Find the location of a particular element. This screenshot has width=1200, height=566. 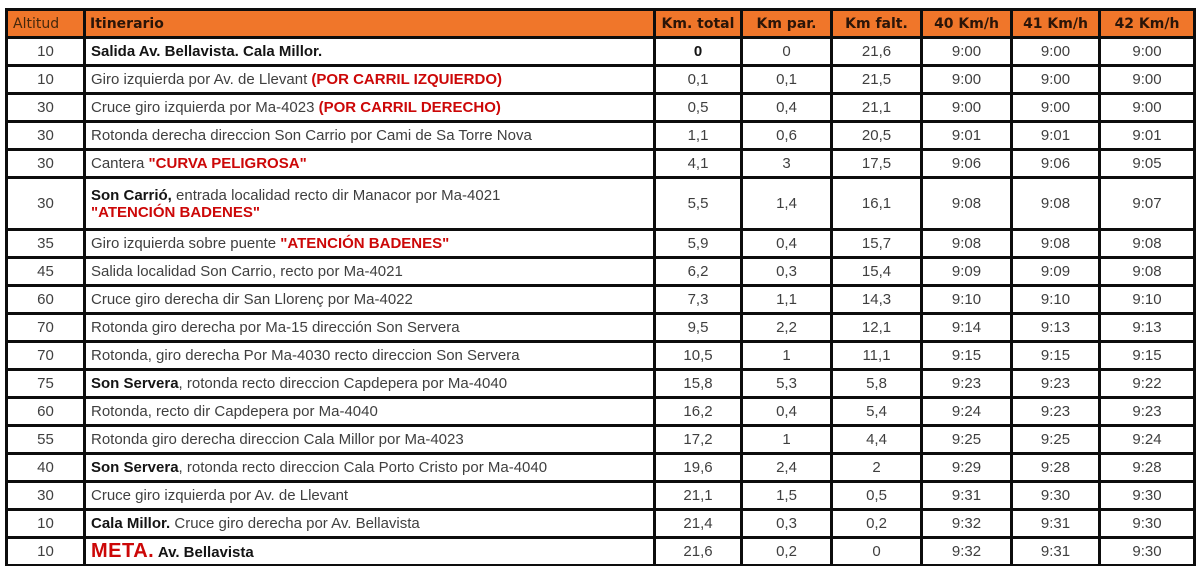

time-41kmh-cell: 9:15 is located at coordinates (1055, 355).